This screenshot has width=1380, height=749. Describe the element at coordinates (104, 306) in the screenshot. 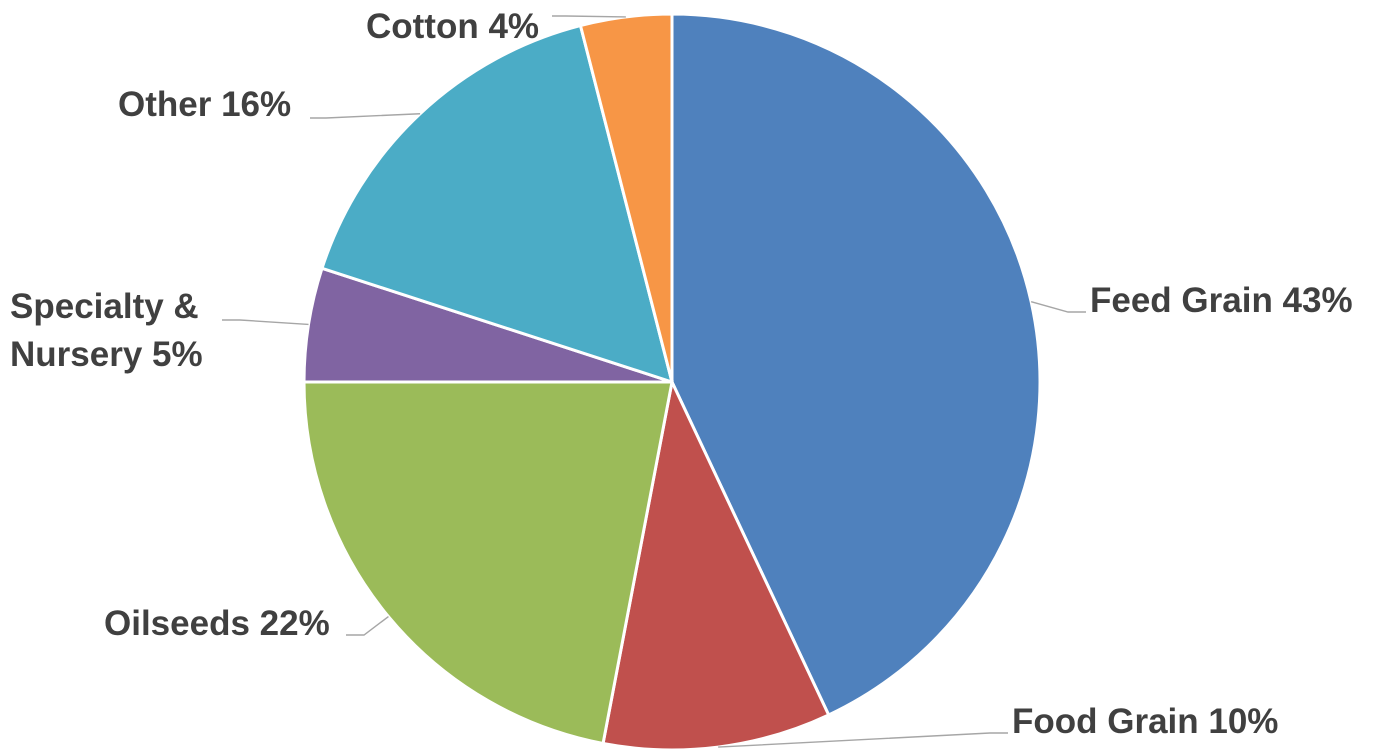

I see `data-label-line: Specialty &` at that location.